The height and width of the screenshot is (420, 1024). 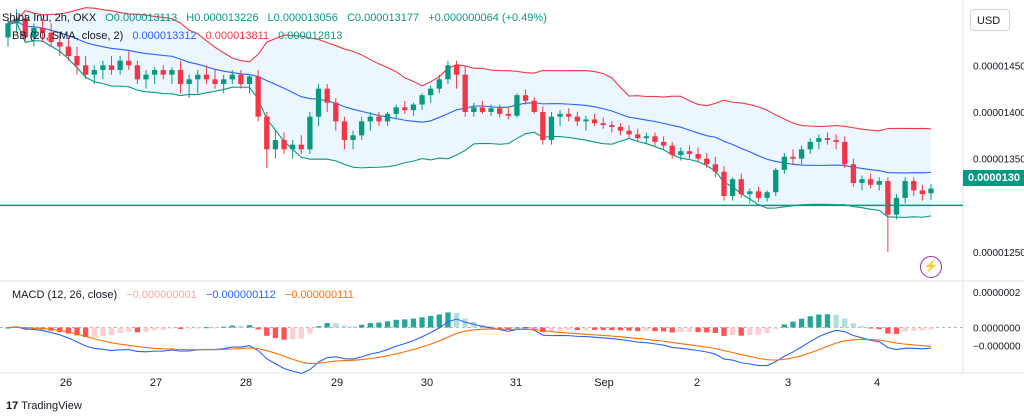 I want to click on macd-line-value: −0.000000112, so click(x=240, y=295).